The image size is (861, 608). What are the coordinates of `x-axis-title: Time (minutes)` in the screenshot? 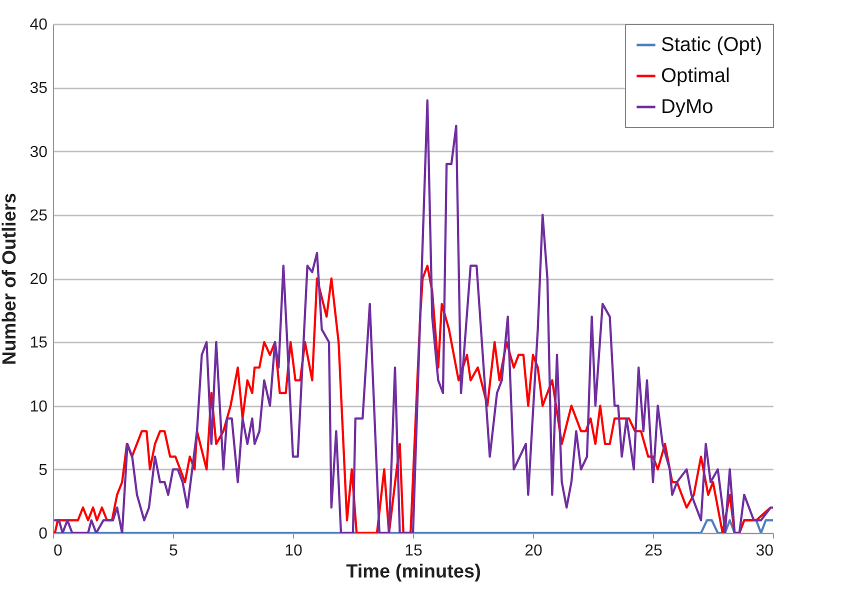 It's located at (413, 572).